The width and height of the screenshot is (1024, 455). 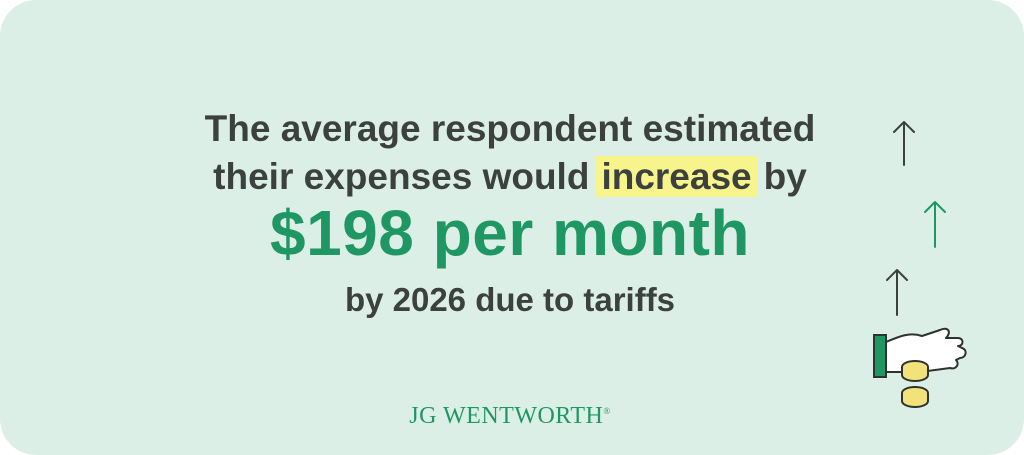 What do you see at coordinates (510, 299) in the screenshot?
I see `subline: by 2026 due to tariffs` at bounding box center [510, 299].